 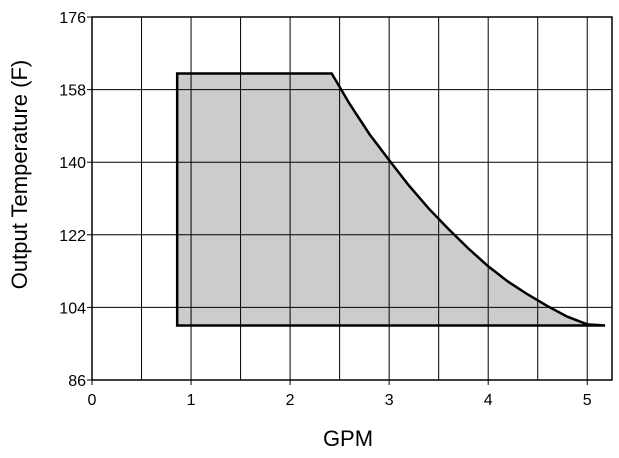 What do you see at coordinates (72, 91) in the screenshot?
I see `y-tick-label: 158` at bounding box center [72, 91].